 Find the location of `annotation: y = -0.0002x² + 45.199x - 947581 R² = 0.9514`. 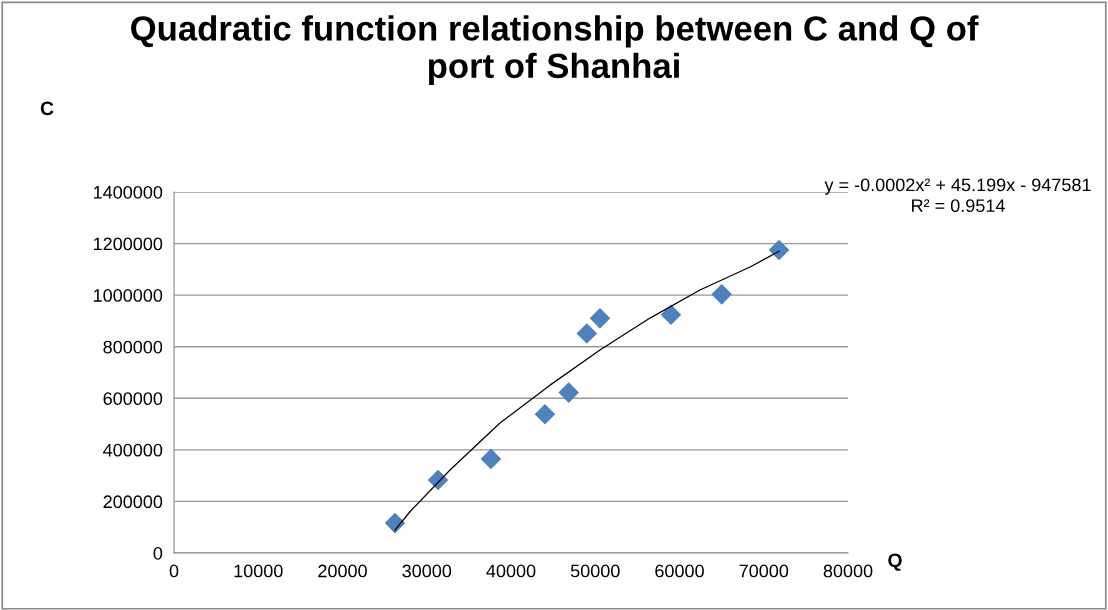

annotation: y = -0.0002x² + 45.199x - 947581 R² = 0.9514 is located at coordinates (957, 195).